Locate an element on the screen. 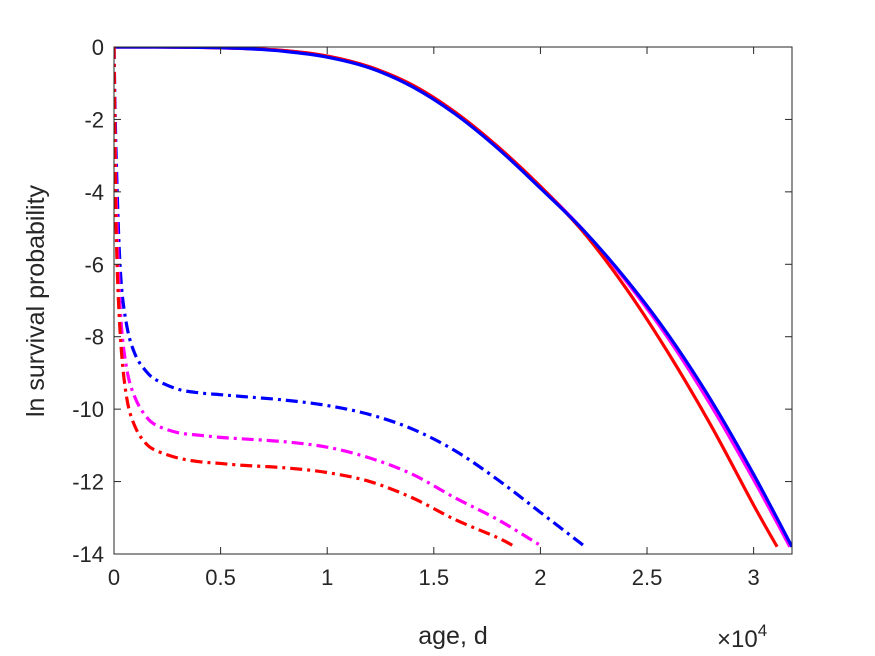  x-tick-label: 1 is located at coordinates (327, 577).